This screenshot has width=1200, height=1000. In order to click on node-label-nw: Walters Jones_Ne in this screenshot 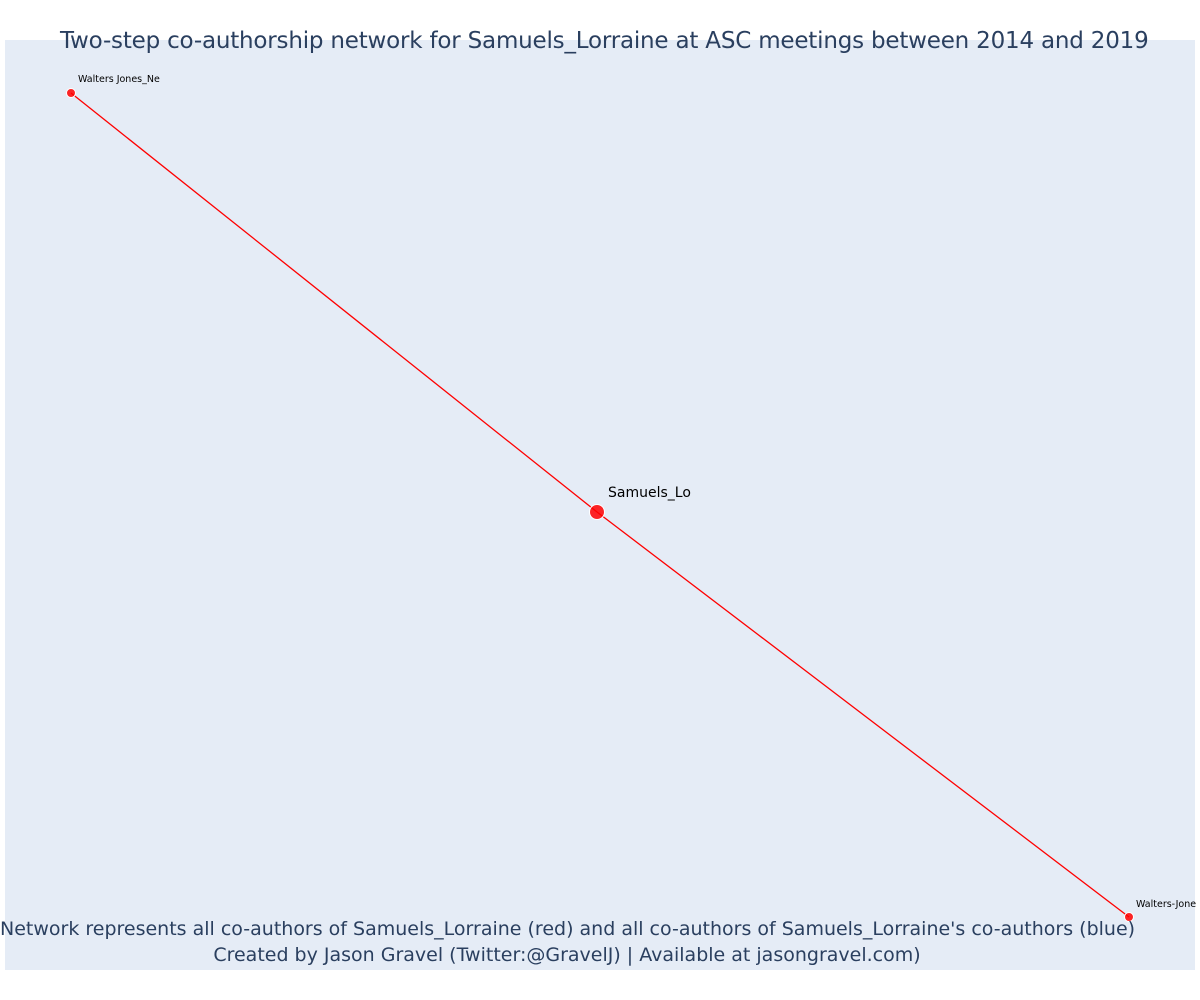, I will do `click(119, 79)`.